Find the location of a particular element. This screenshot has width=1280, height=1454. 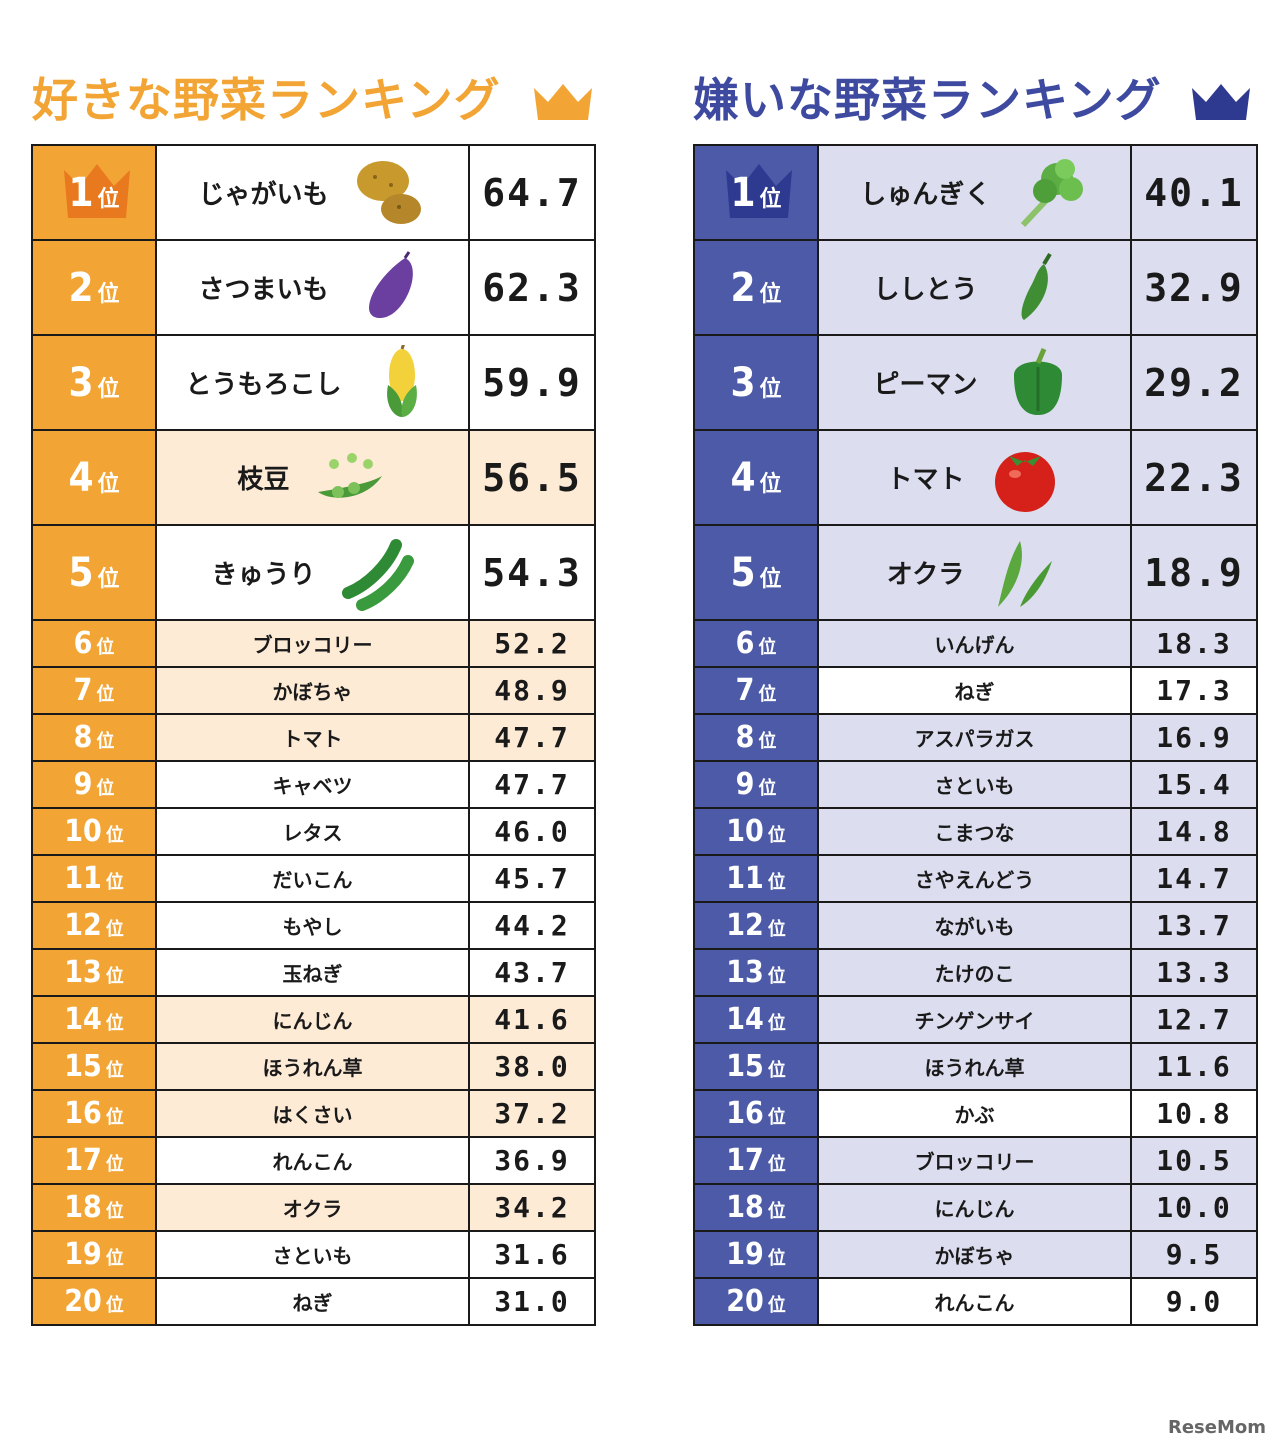

table-row: 11 位 だいこん 45.7 is located at coordinates (313, 878).